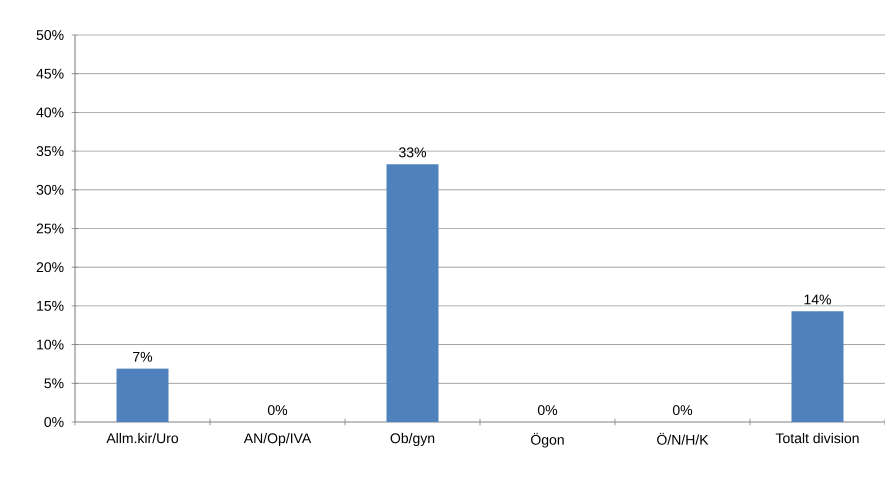 The height and width of the screenshot is (477, 885). I want to click on y-tick-label: 20%, so click(50, 267).